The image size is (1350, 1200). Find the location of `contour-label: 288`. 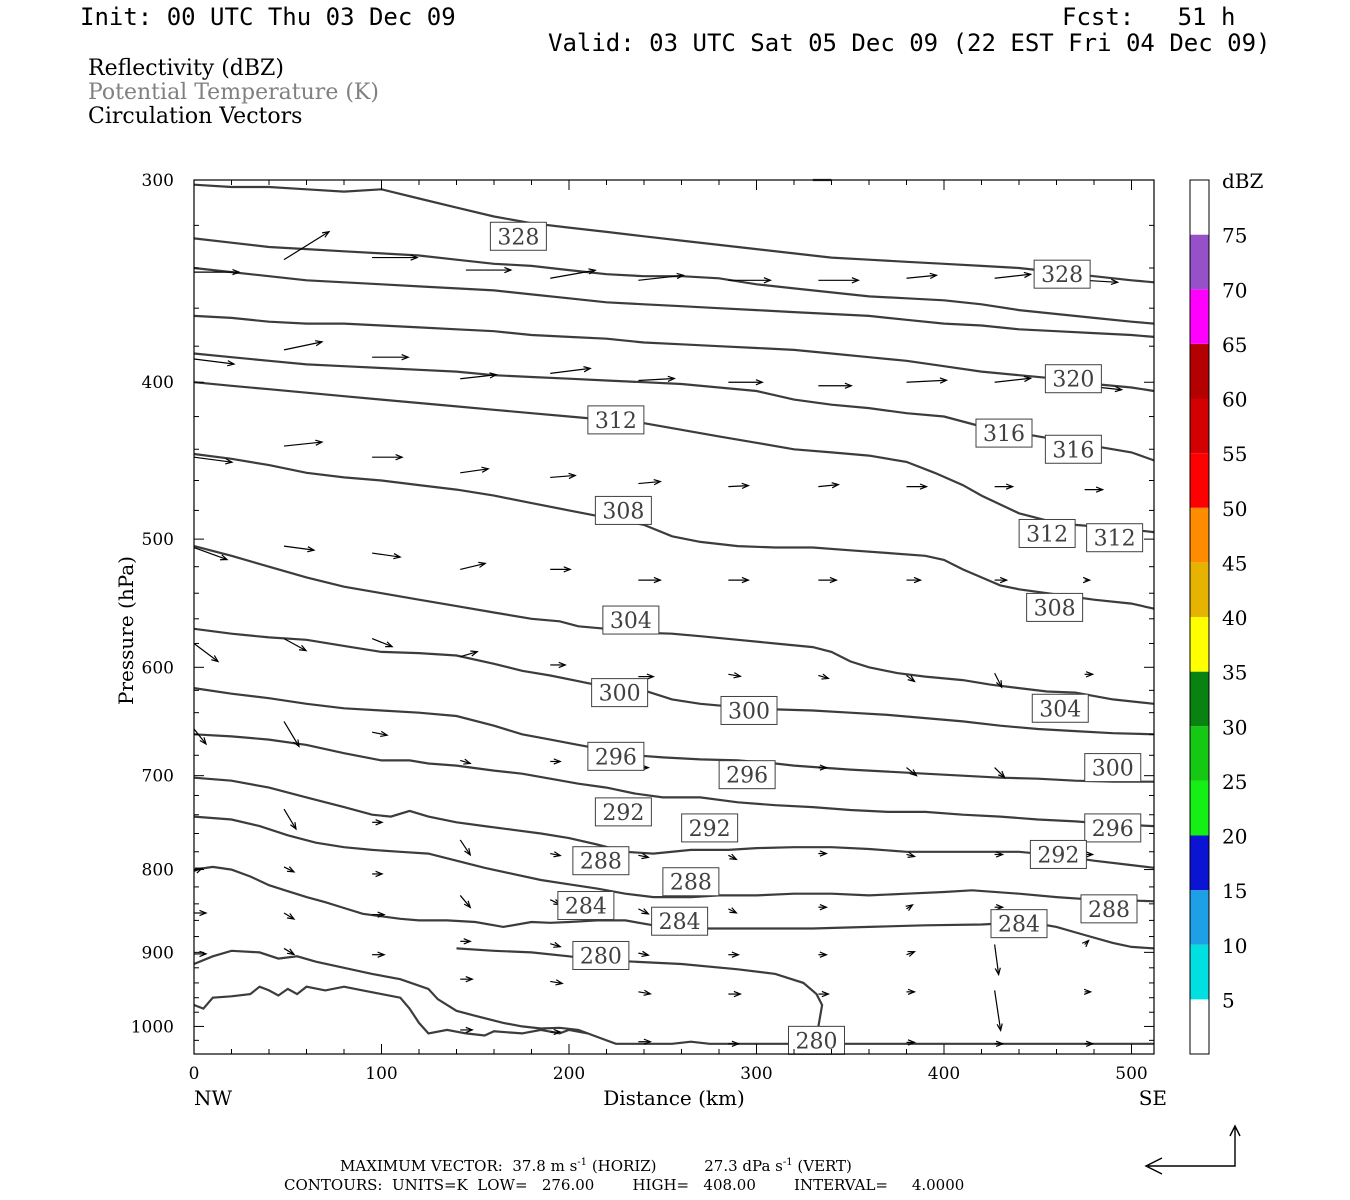

contour-label: 288 is located at coordinates (1109, 909).